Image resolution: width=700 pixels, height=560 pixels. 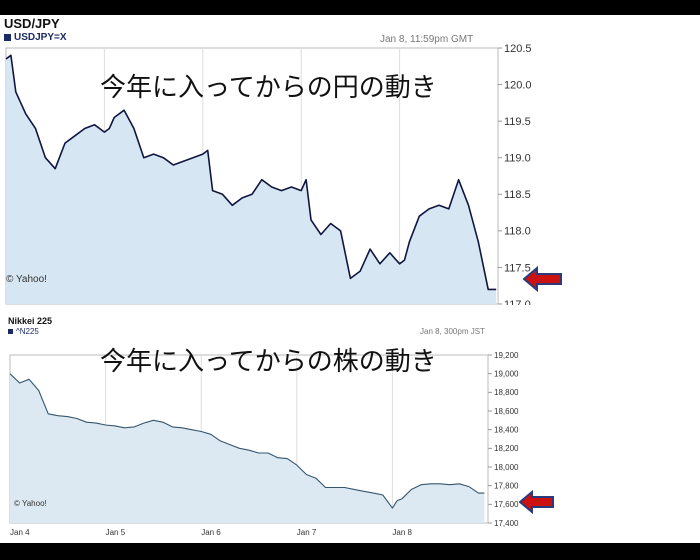 What do you see at coordinates (268, 362) in the screenshot?
I see `nikkei-overlay-caption: 今年に入ってからの株の動き` at bounding box center [268, 362].